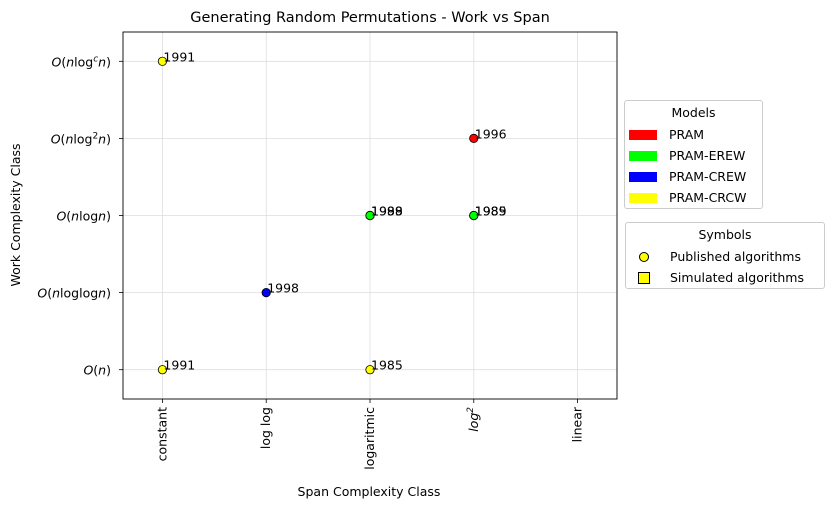 The width and height of the screenshot is (833, 513). I want to click on legend-item-pram-crew: PRAM-CREW, so click(693, 176).